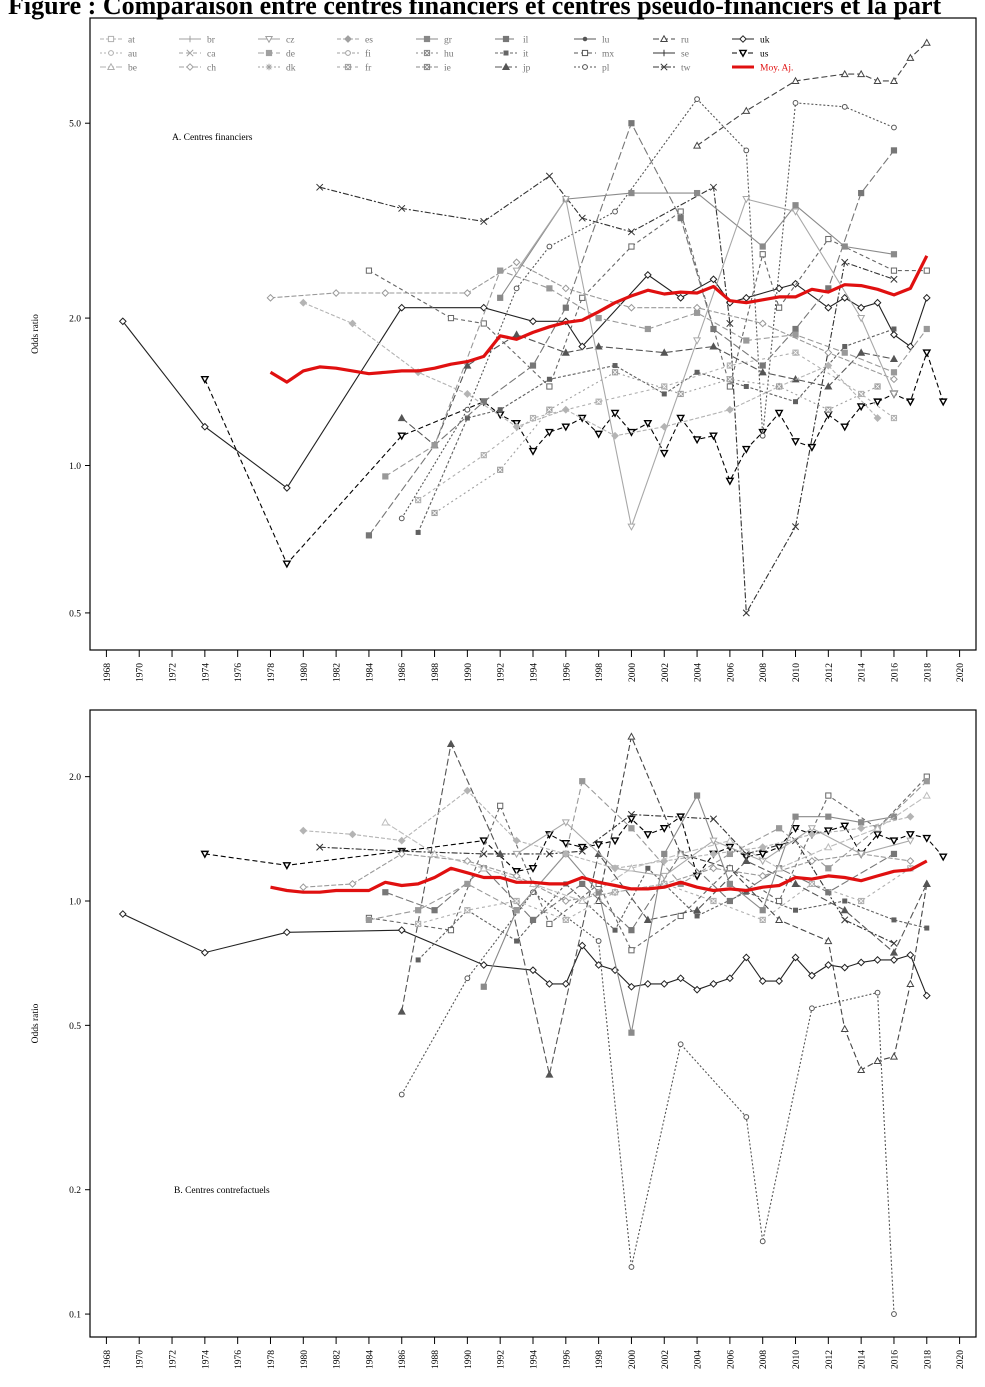 This screenshot has width=985, height=1387. I want to click on x-tick-label: 2012, so click(830, 1359).